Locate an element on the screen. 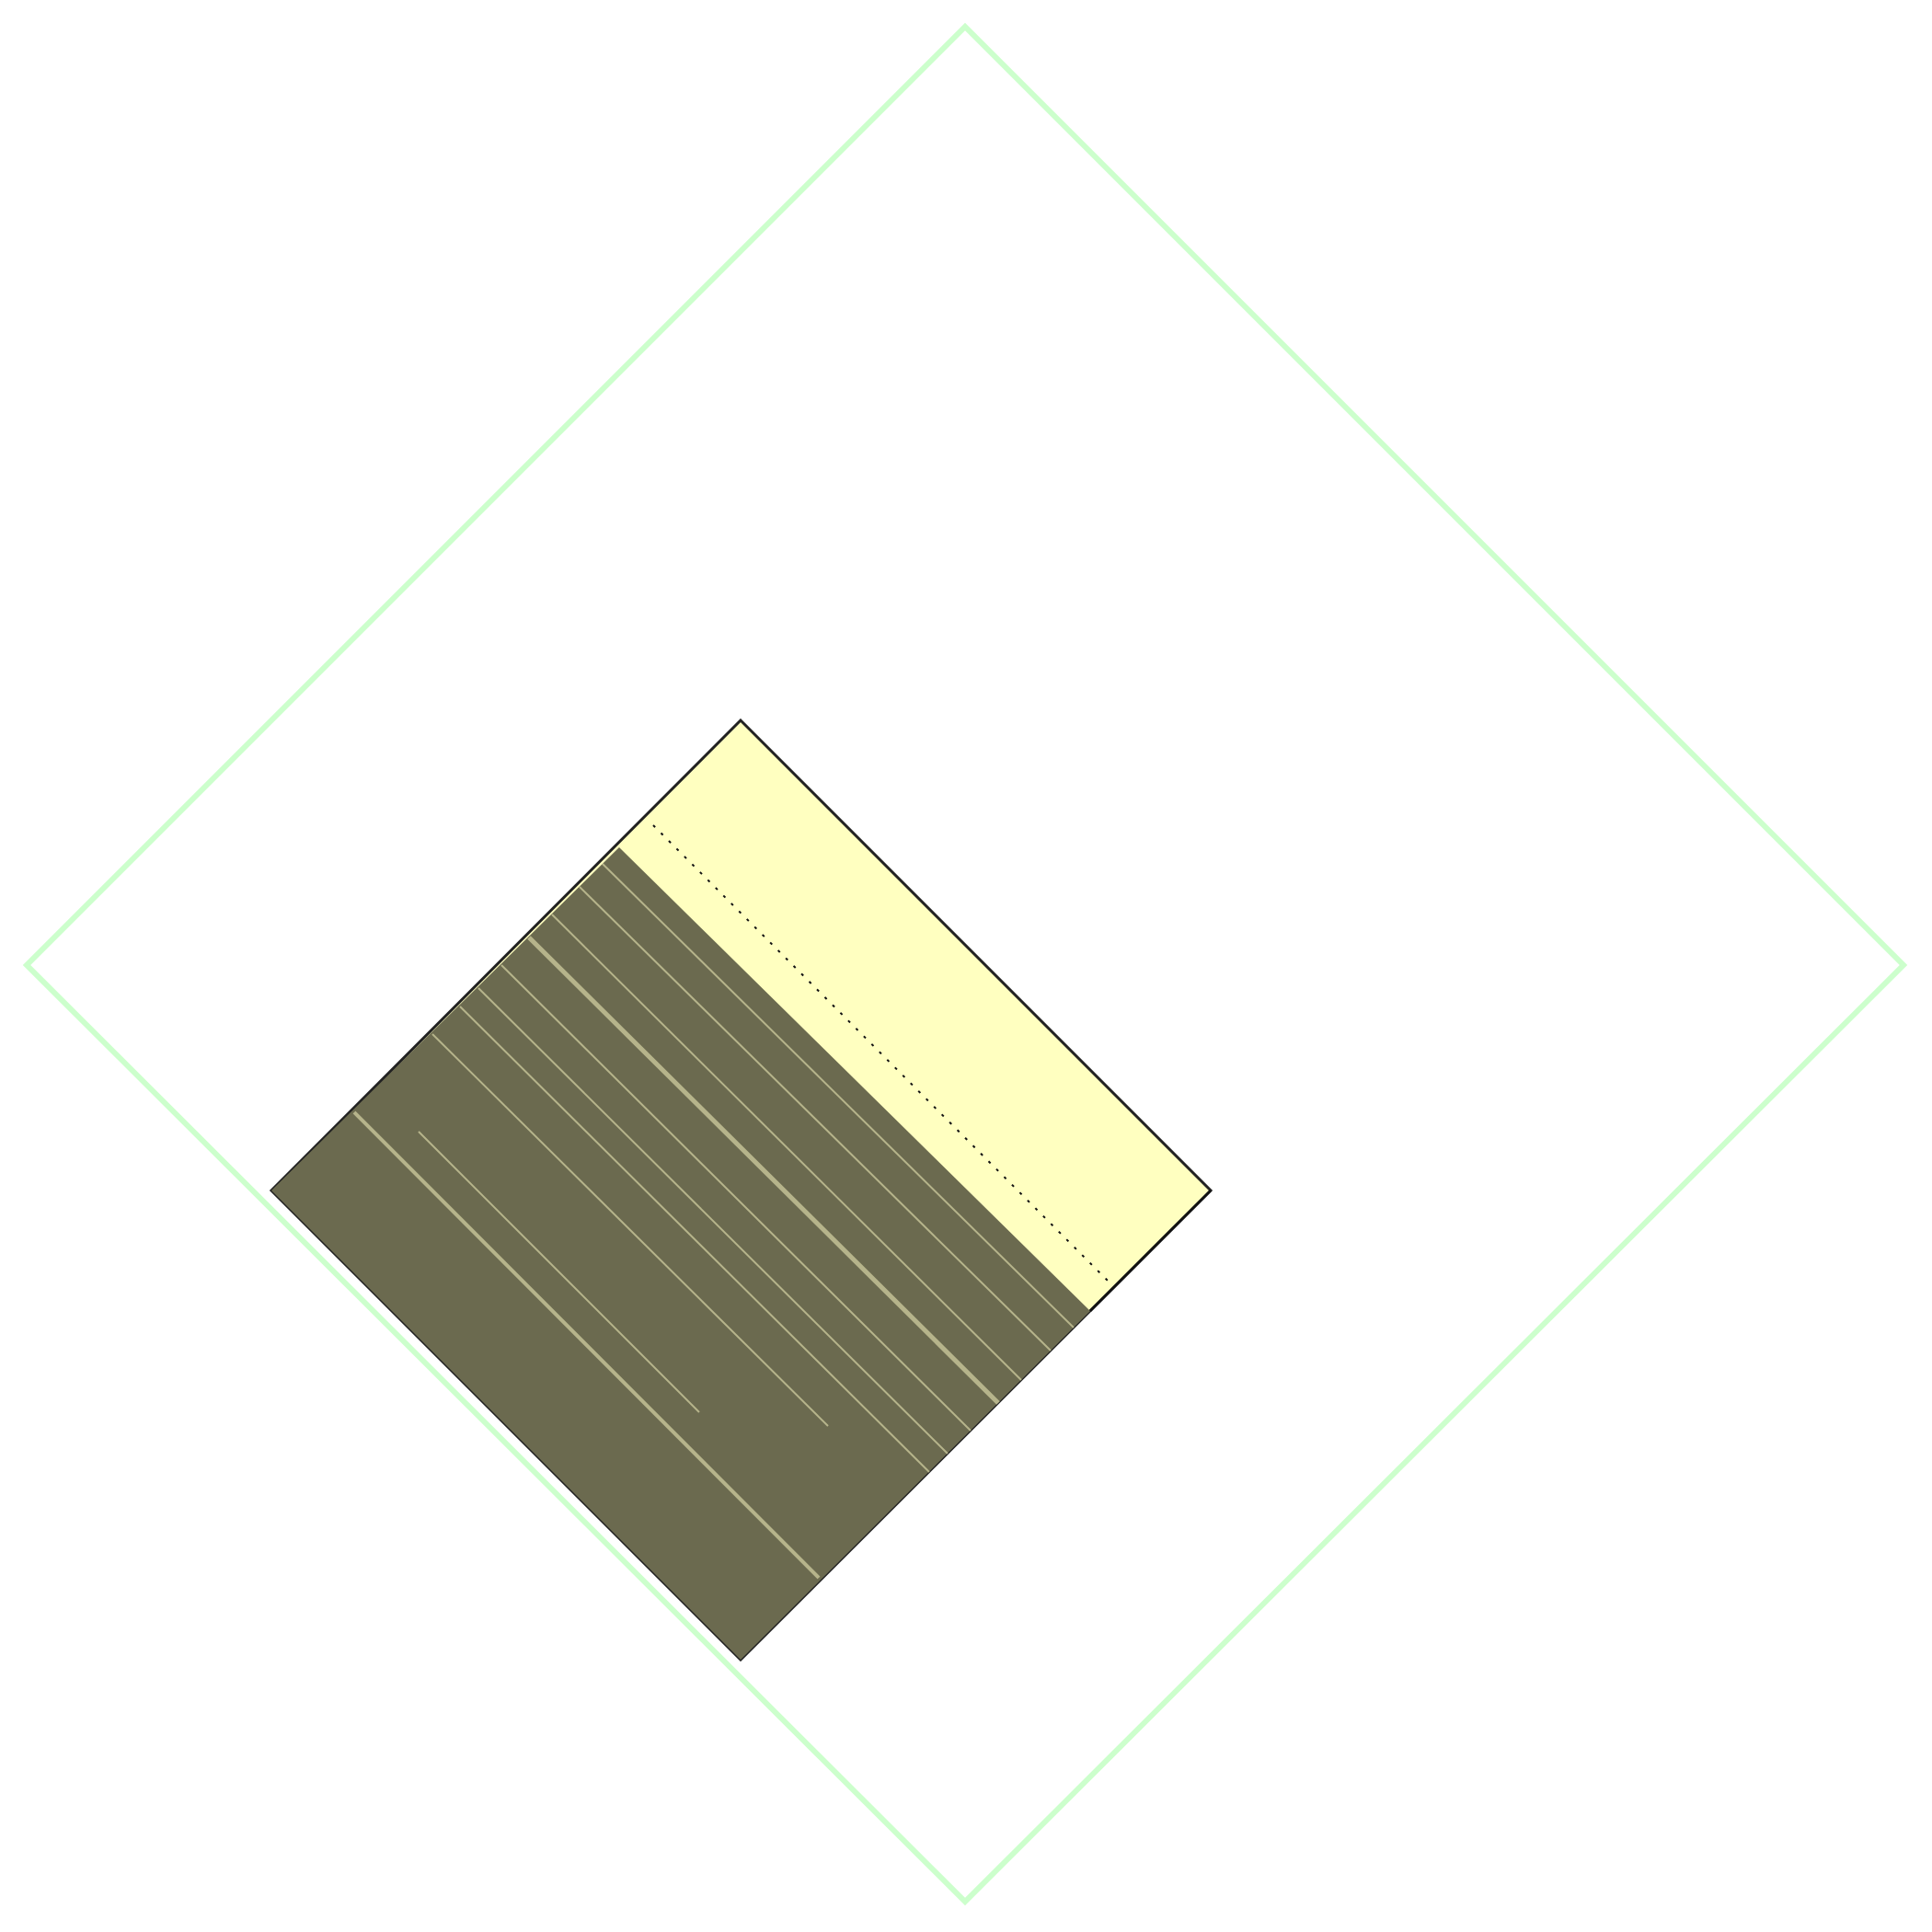  stripes is located at coordinates (713, 1221).